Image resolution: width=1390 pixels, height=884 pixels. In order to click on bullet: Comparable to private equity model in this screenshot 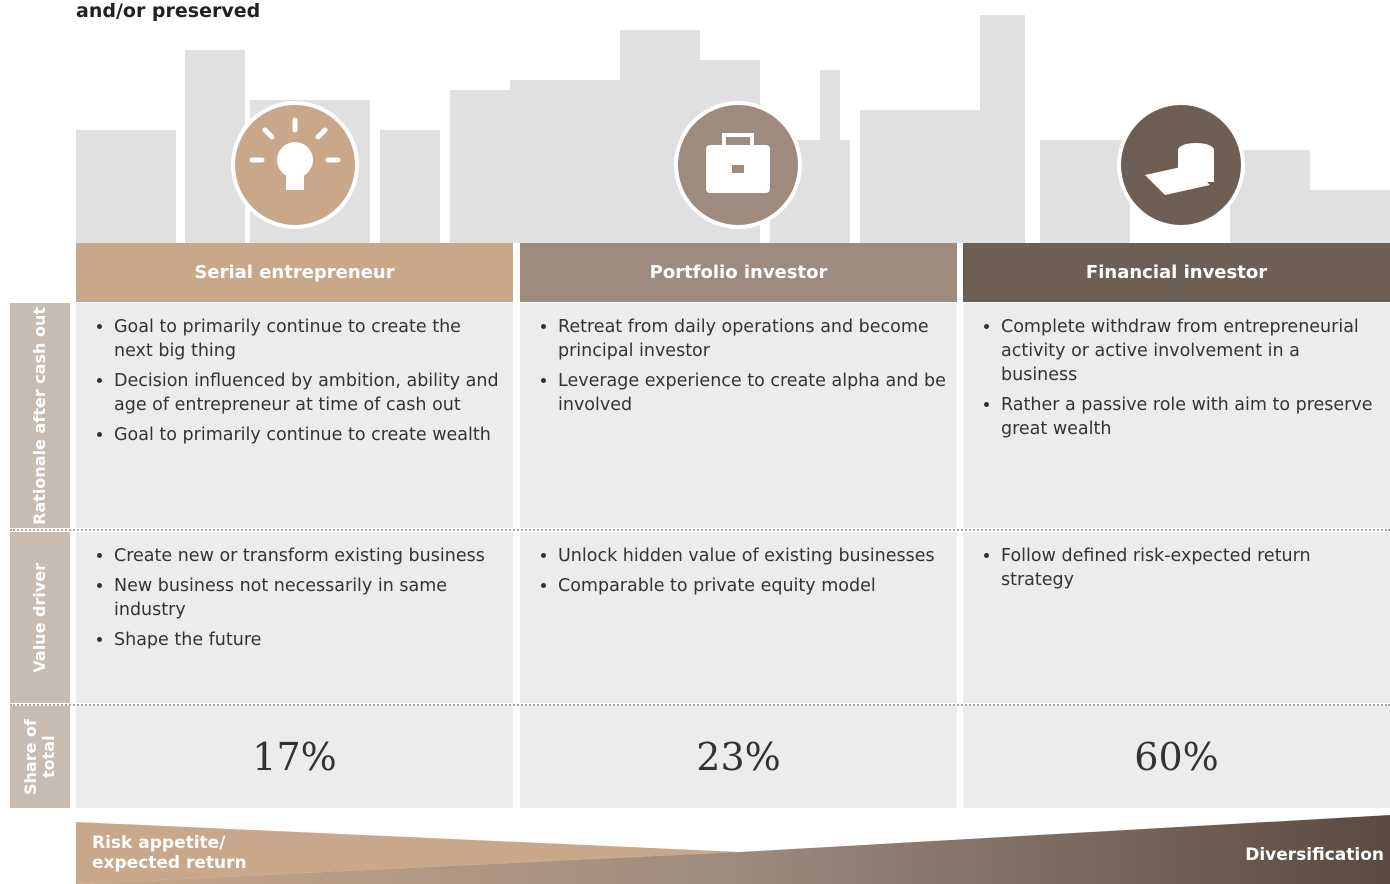, I will do `click(752, 586)`.